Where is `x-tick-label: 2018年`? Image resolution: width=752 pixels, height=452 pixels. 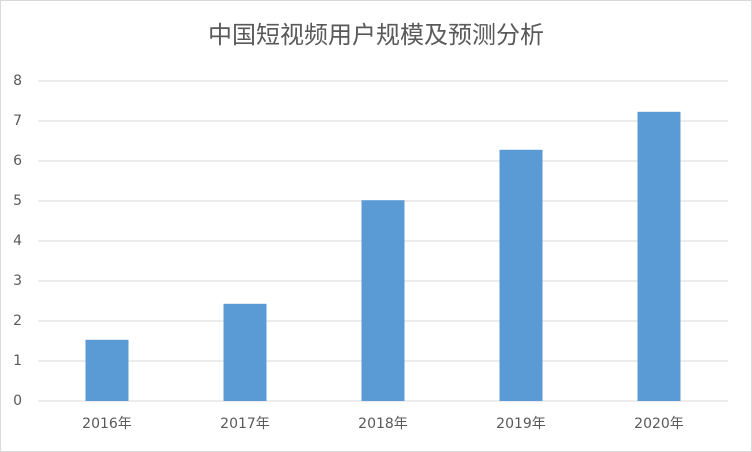
x-tick-label: 2018年 is located at coordinates (383, 424).